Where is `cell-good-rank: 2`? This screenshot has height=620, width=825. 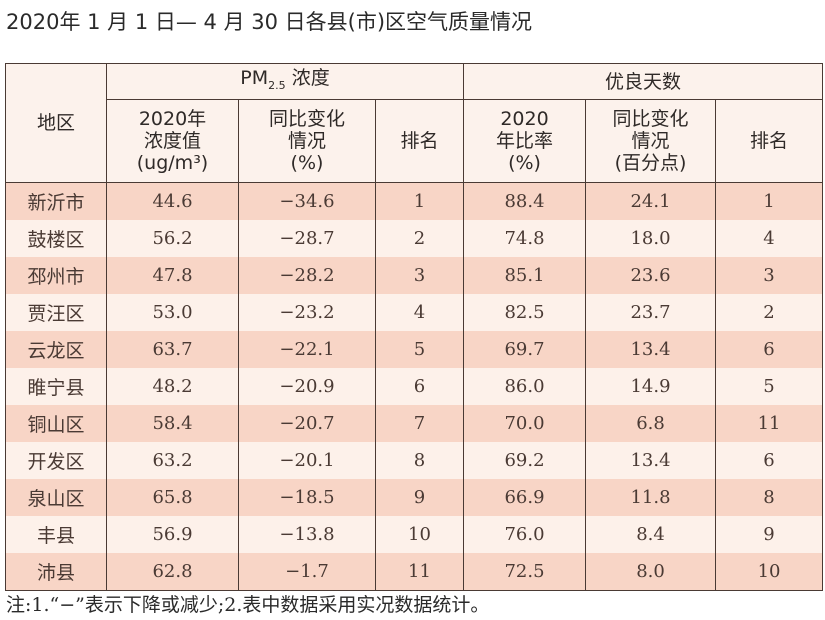 cell-good-rank: 2 is located at coordinates (769, 312).